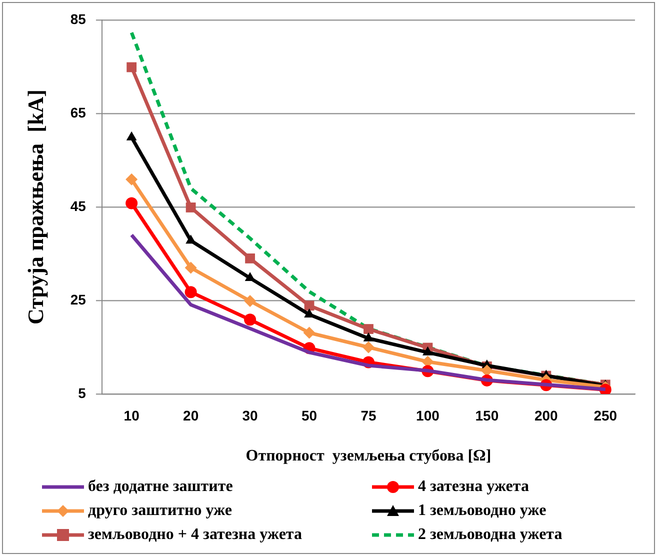 The width and height of the screenshot is (659, 558). I want to click on x-tick-label: 20, so click(191, 415).